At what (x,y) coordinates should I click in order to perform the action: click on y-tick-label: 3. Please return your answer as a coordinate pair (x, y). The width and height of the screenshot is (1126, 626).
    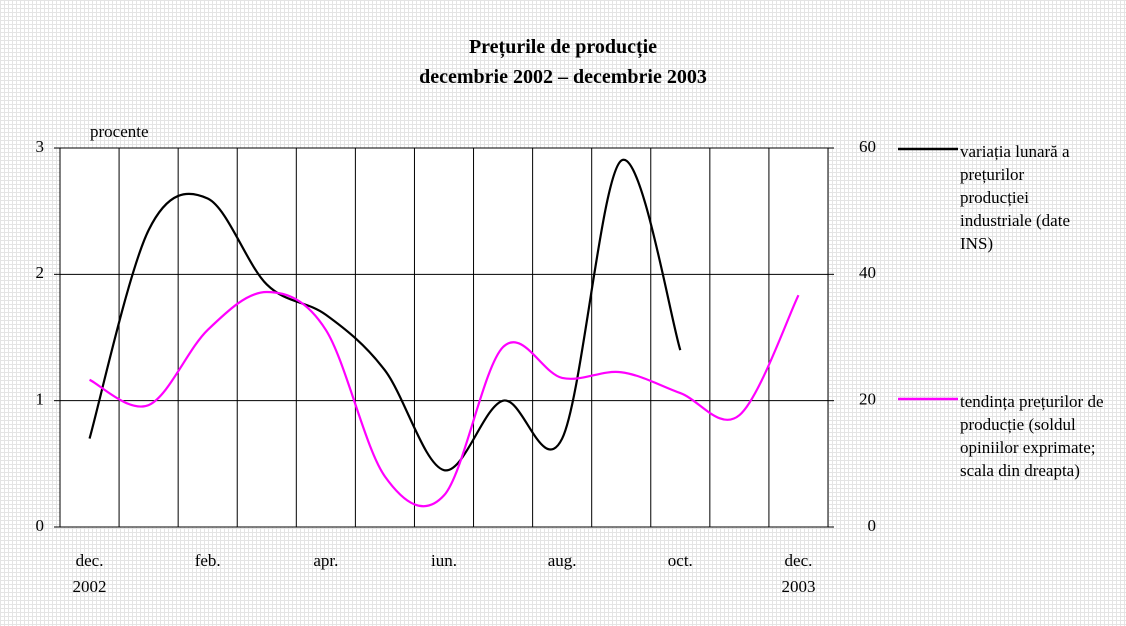
    Looking at the image, I should click on (40, 146).